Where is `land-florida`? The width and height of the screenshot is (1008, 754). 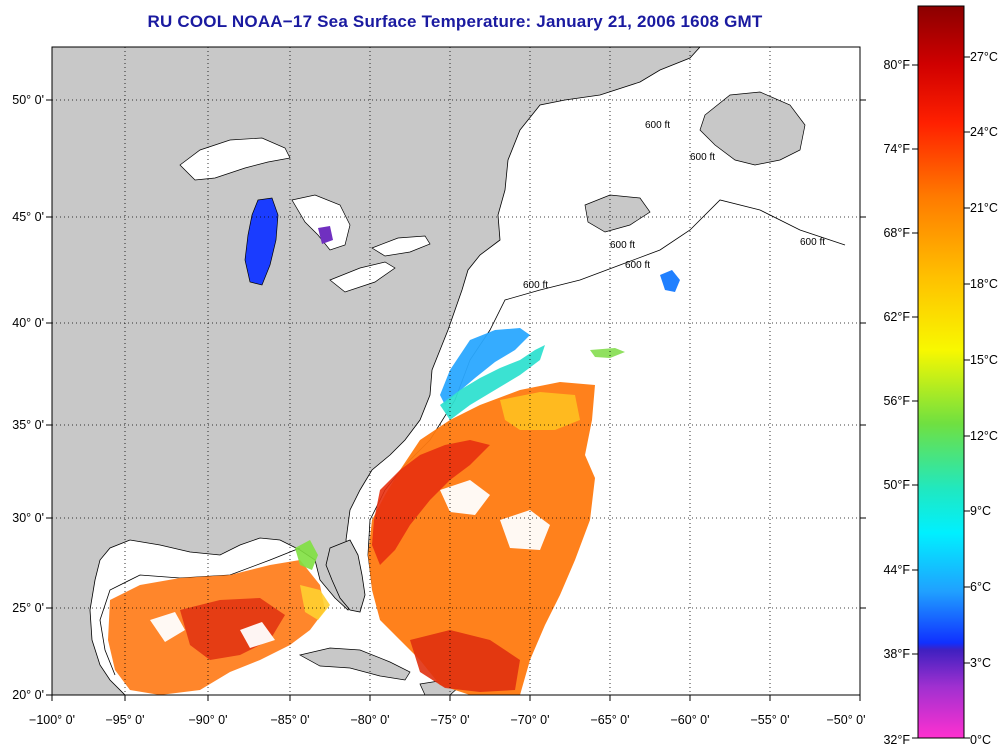
land-florida is located at coordinates (345, 576).